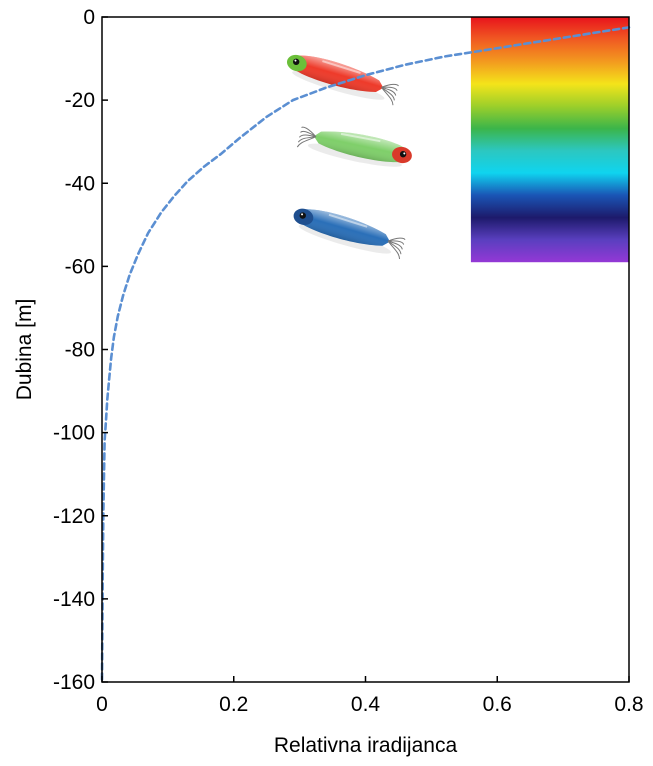  I want to click on blue-lure, so click(349, 234).